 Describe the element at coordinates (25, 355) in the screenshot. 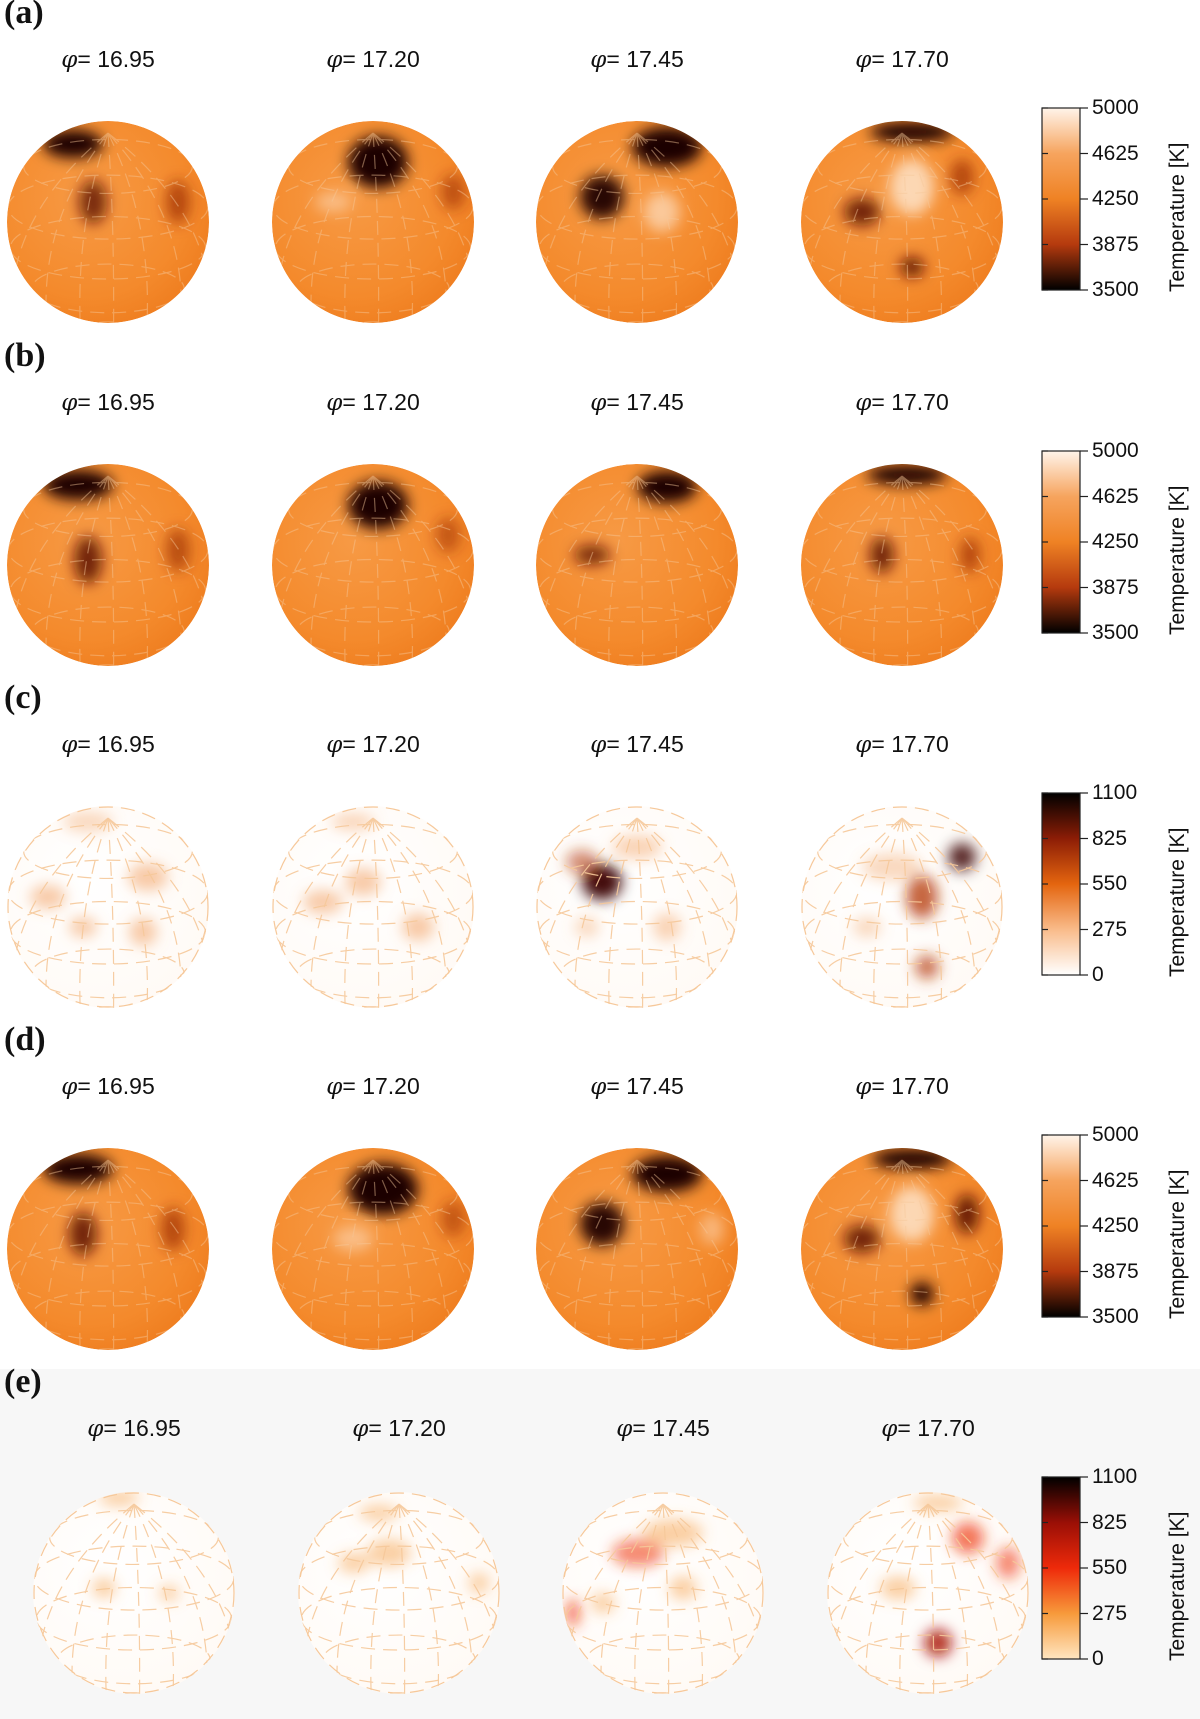

I see `panel-label: (b)` at that location.